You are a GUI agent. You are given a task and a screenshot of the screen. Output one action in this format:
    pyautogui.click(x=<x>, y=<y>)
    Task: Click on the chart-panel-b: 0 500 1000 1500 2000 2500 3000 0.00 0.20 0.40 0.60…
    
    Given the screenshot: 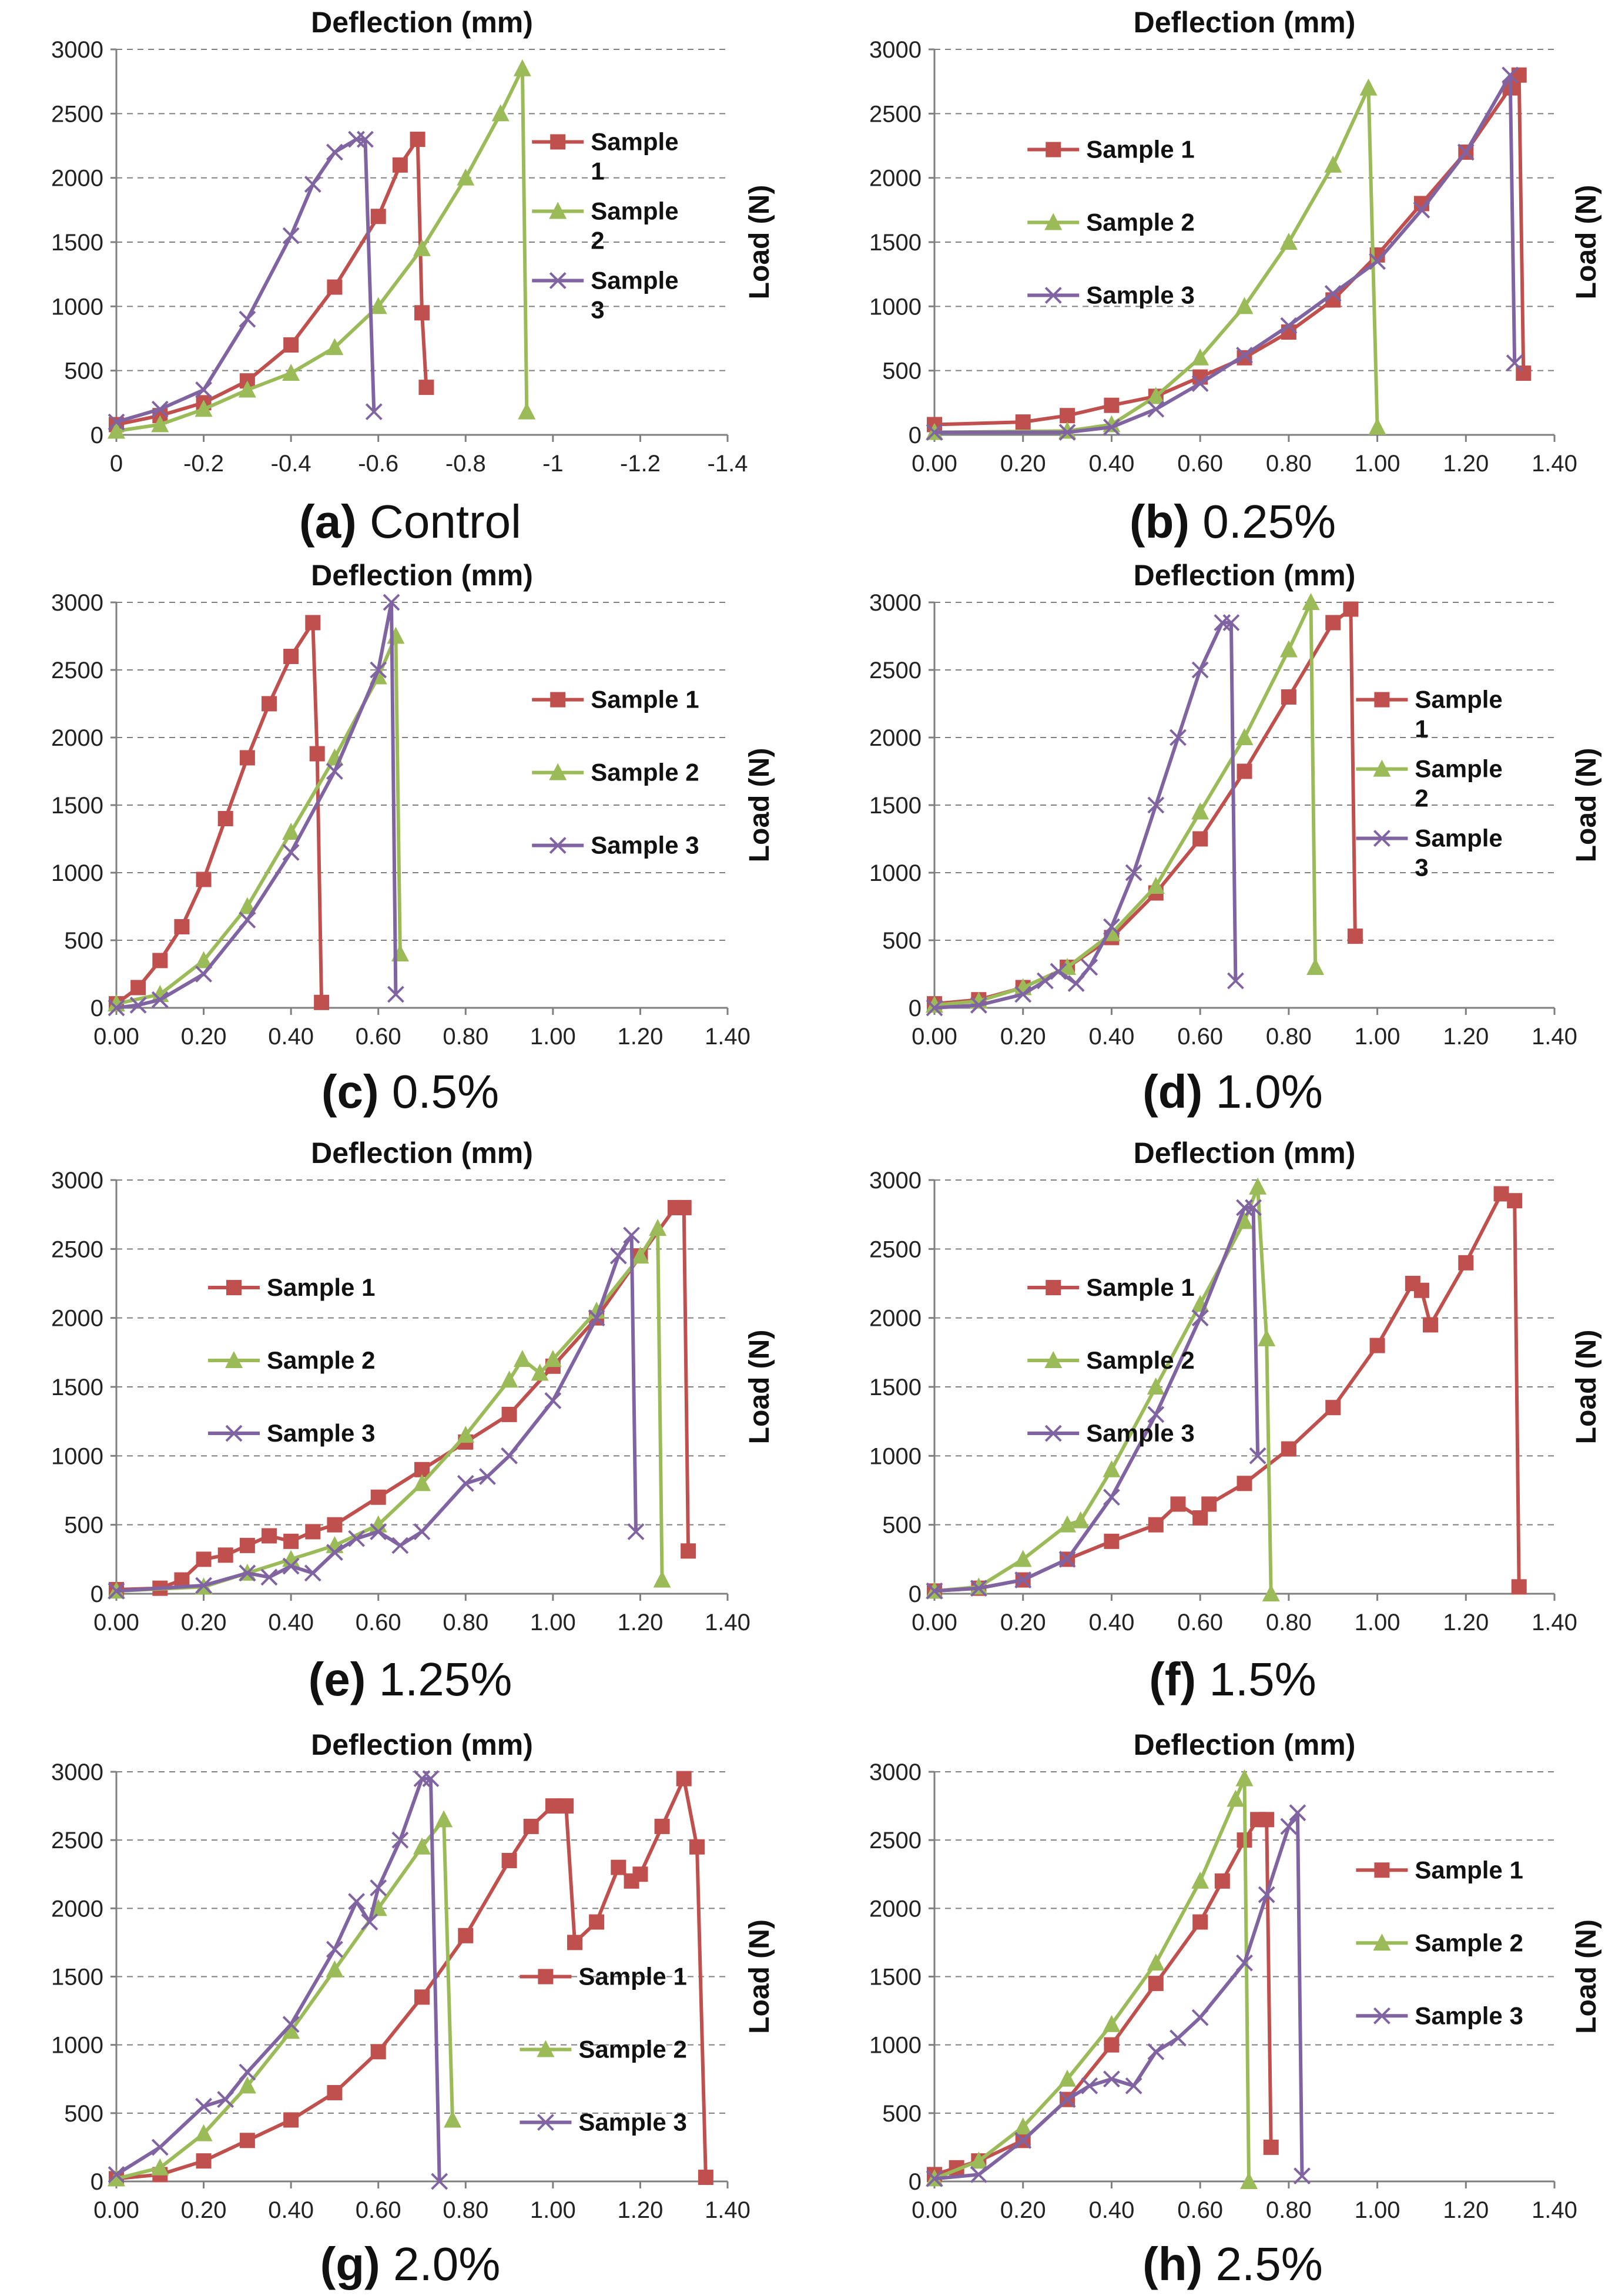 What is the action you would take?
    pyautogui.click(x=1236, y=277)
    